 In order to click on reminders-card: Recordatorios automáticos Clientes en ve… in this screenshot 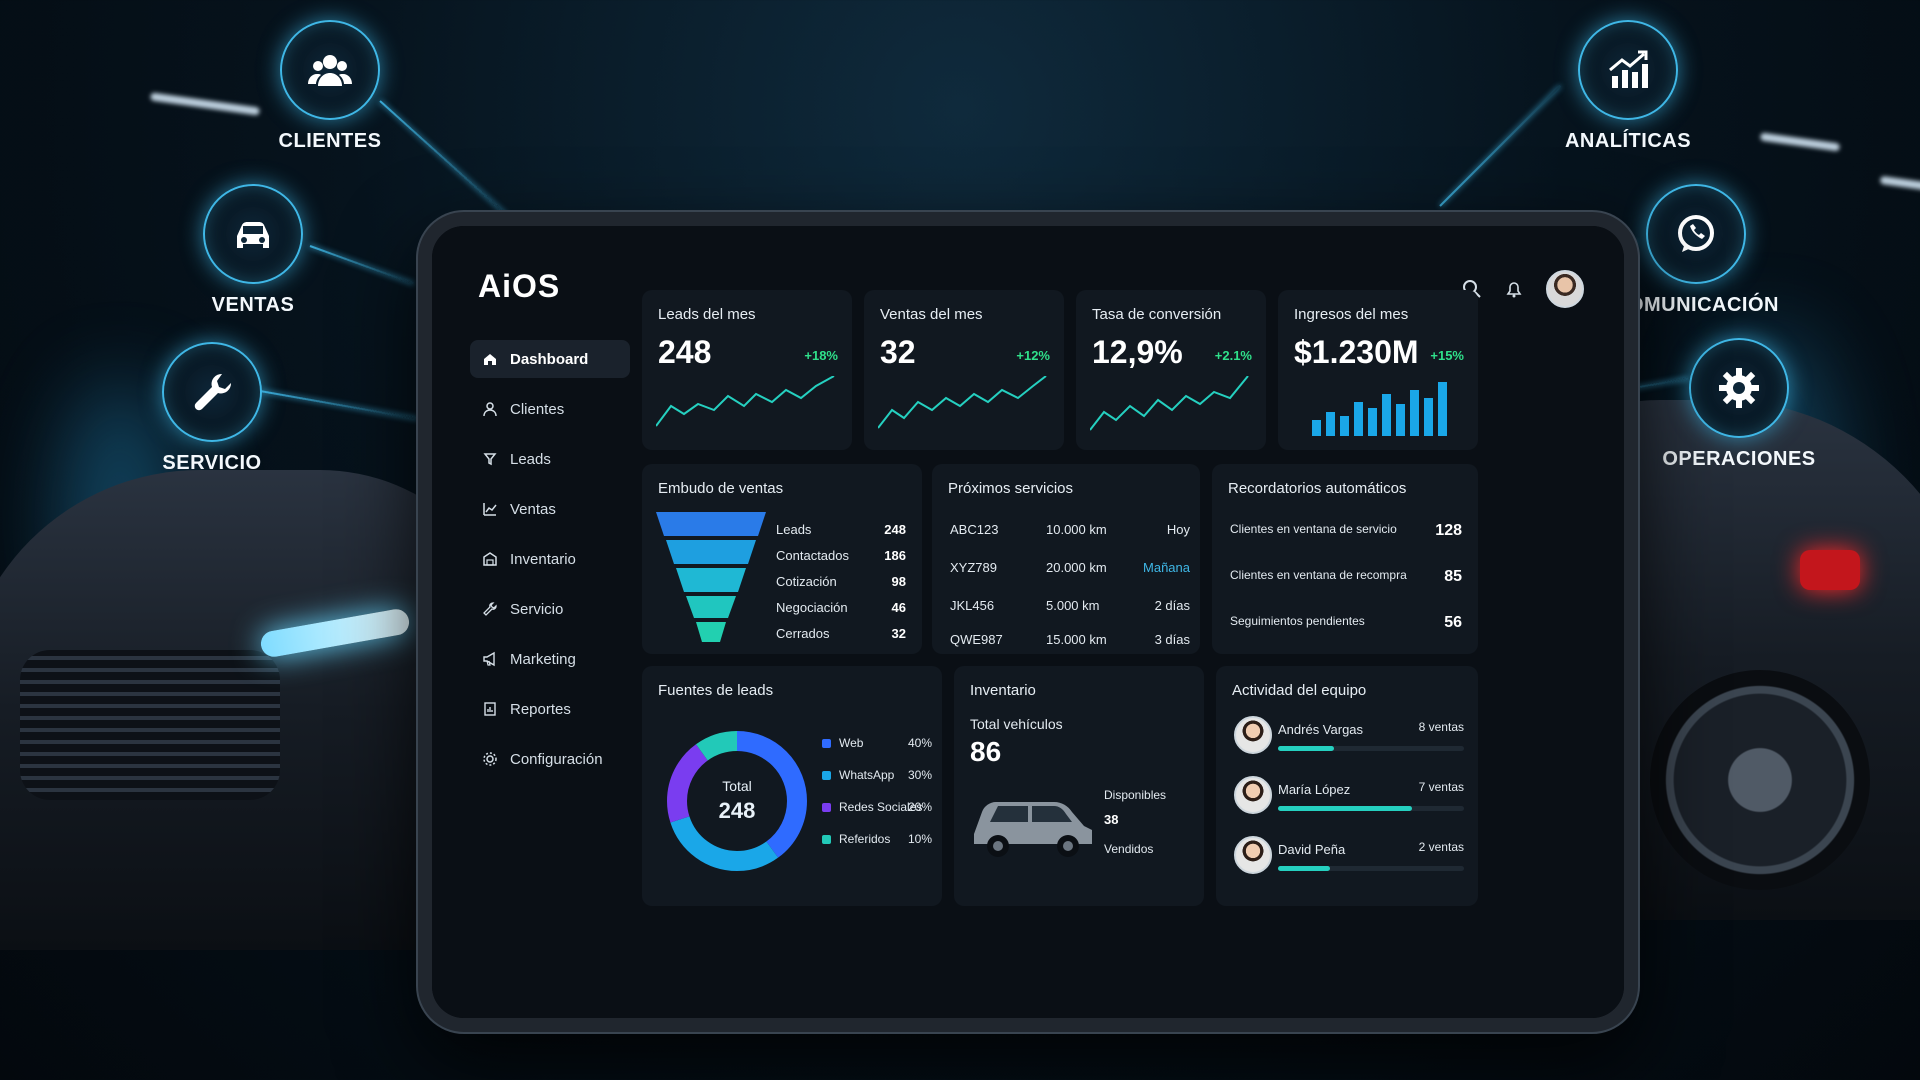, I will do `click(1345, 559)`.